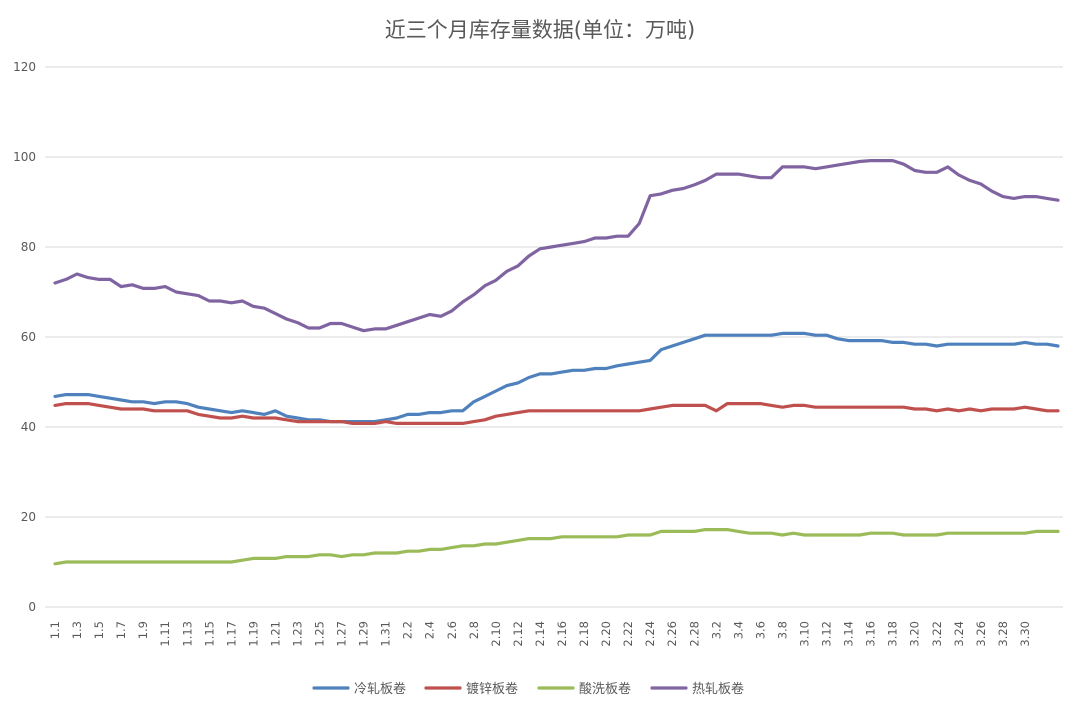 This screenshot has height=712, width=1080. What do you see at coordinates (528, 689) in the screenshot?
I see `legend: 冷轧板卷 镀锌板卷 酸洗板卷 热轧板卷` at bounding box center [528, 689].